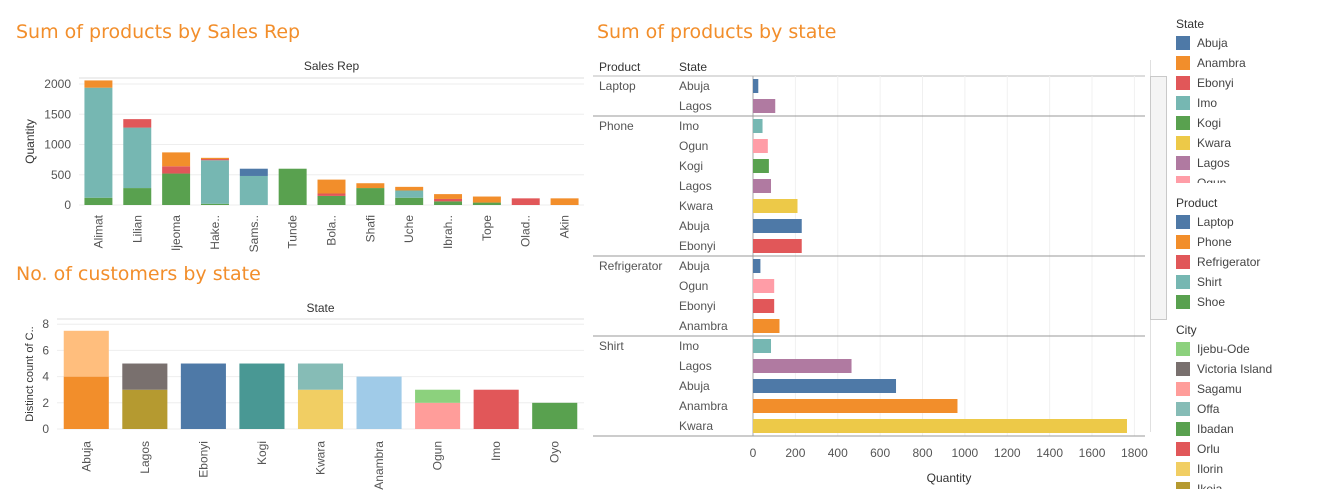 This screenshot has width=1338, height=500. What do you see at coordinates (1256, 369) in the screenshot?
I see `legend-city-item: Victoria Island` at bounding box center [1256, 369].